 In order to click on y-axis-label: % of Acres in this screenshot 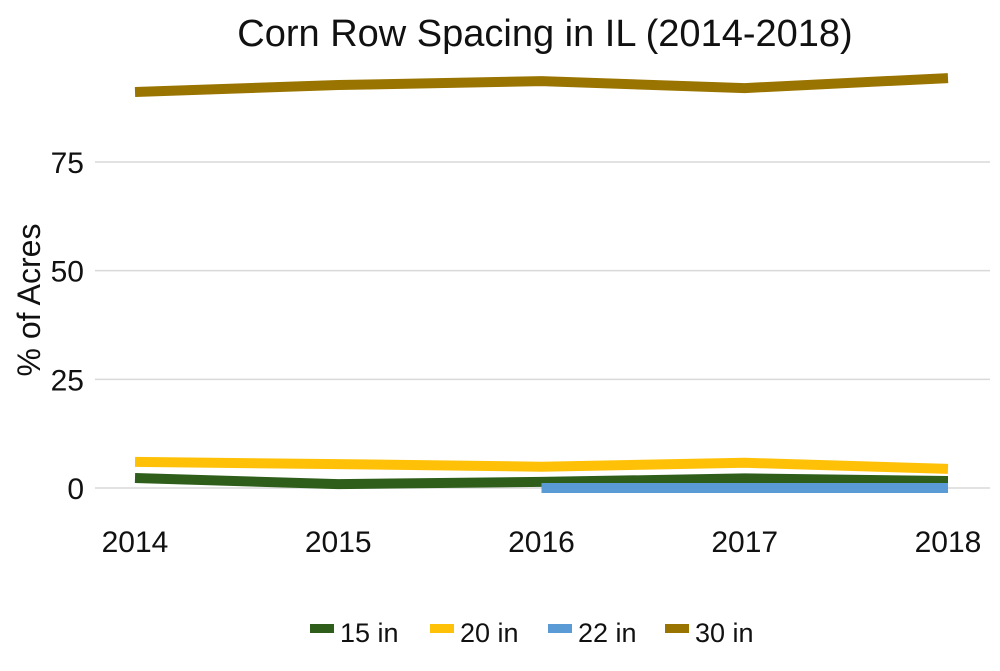, I will do `click(29, 300)`.